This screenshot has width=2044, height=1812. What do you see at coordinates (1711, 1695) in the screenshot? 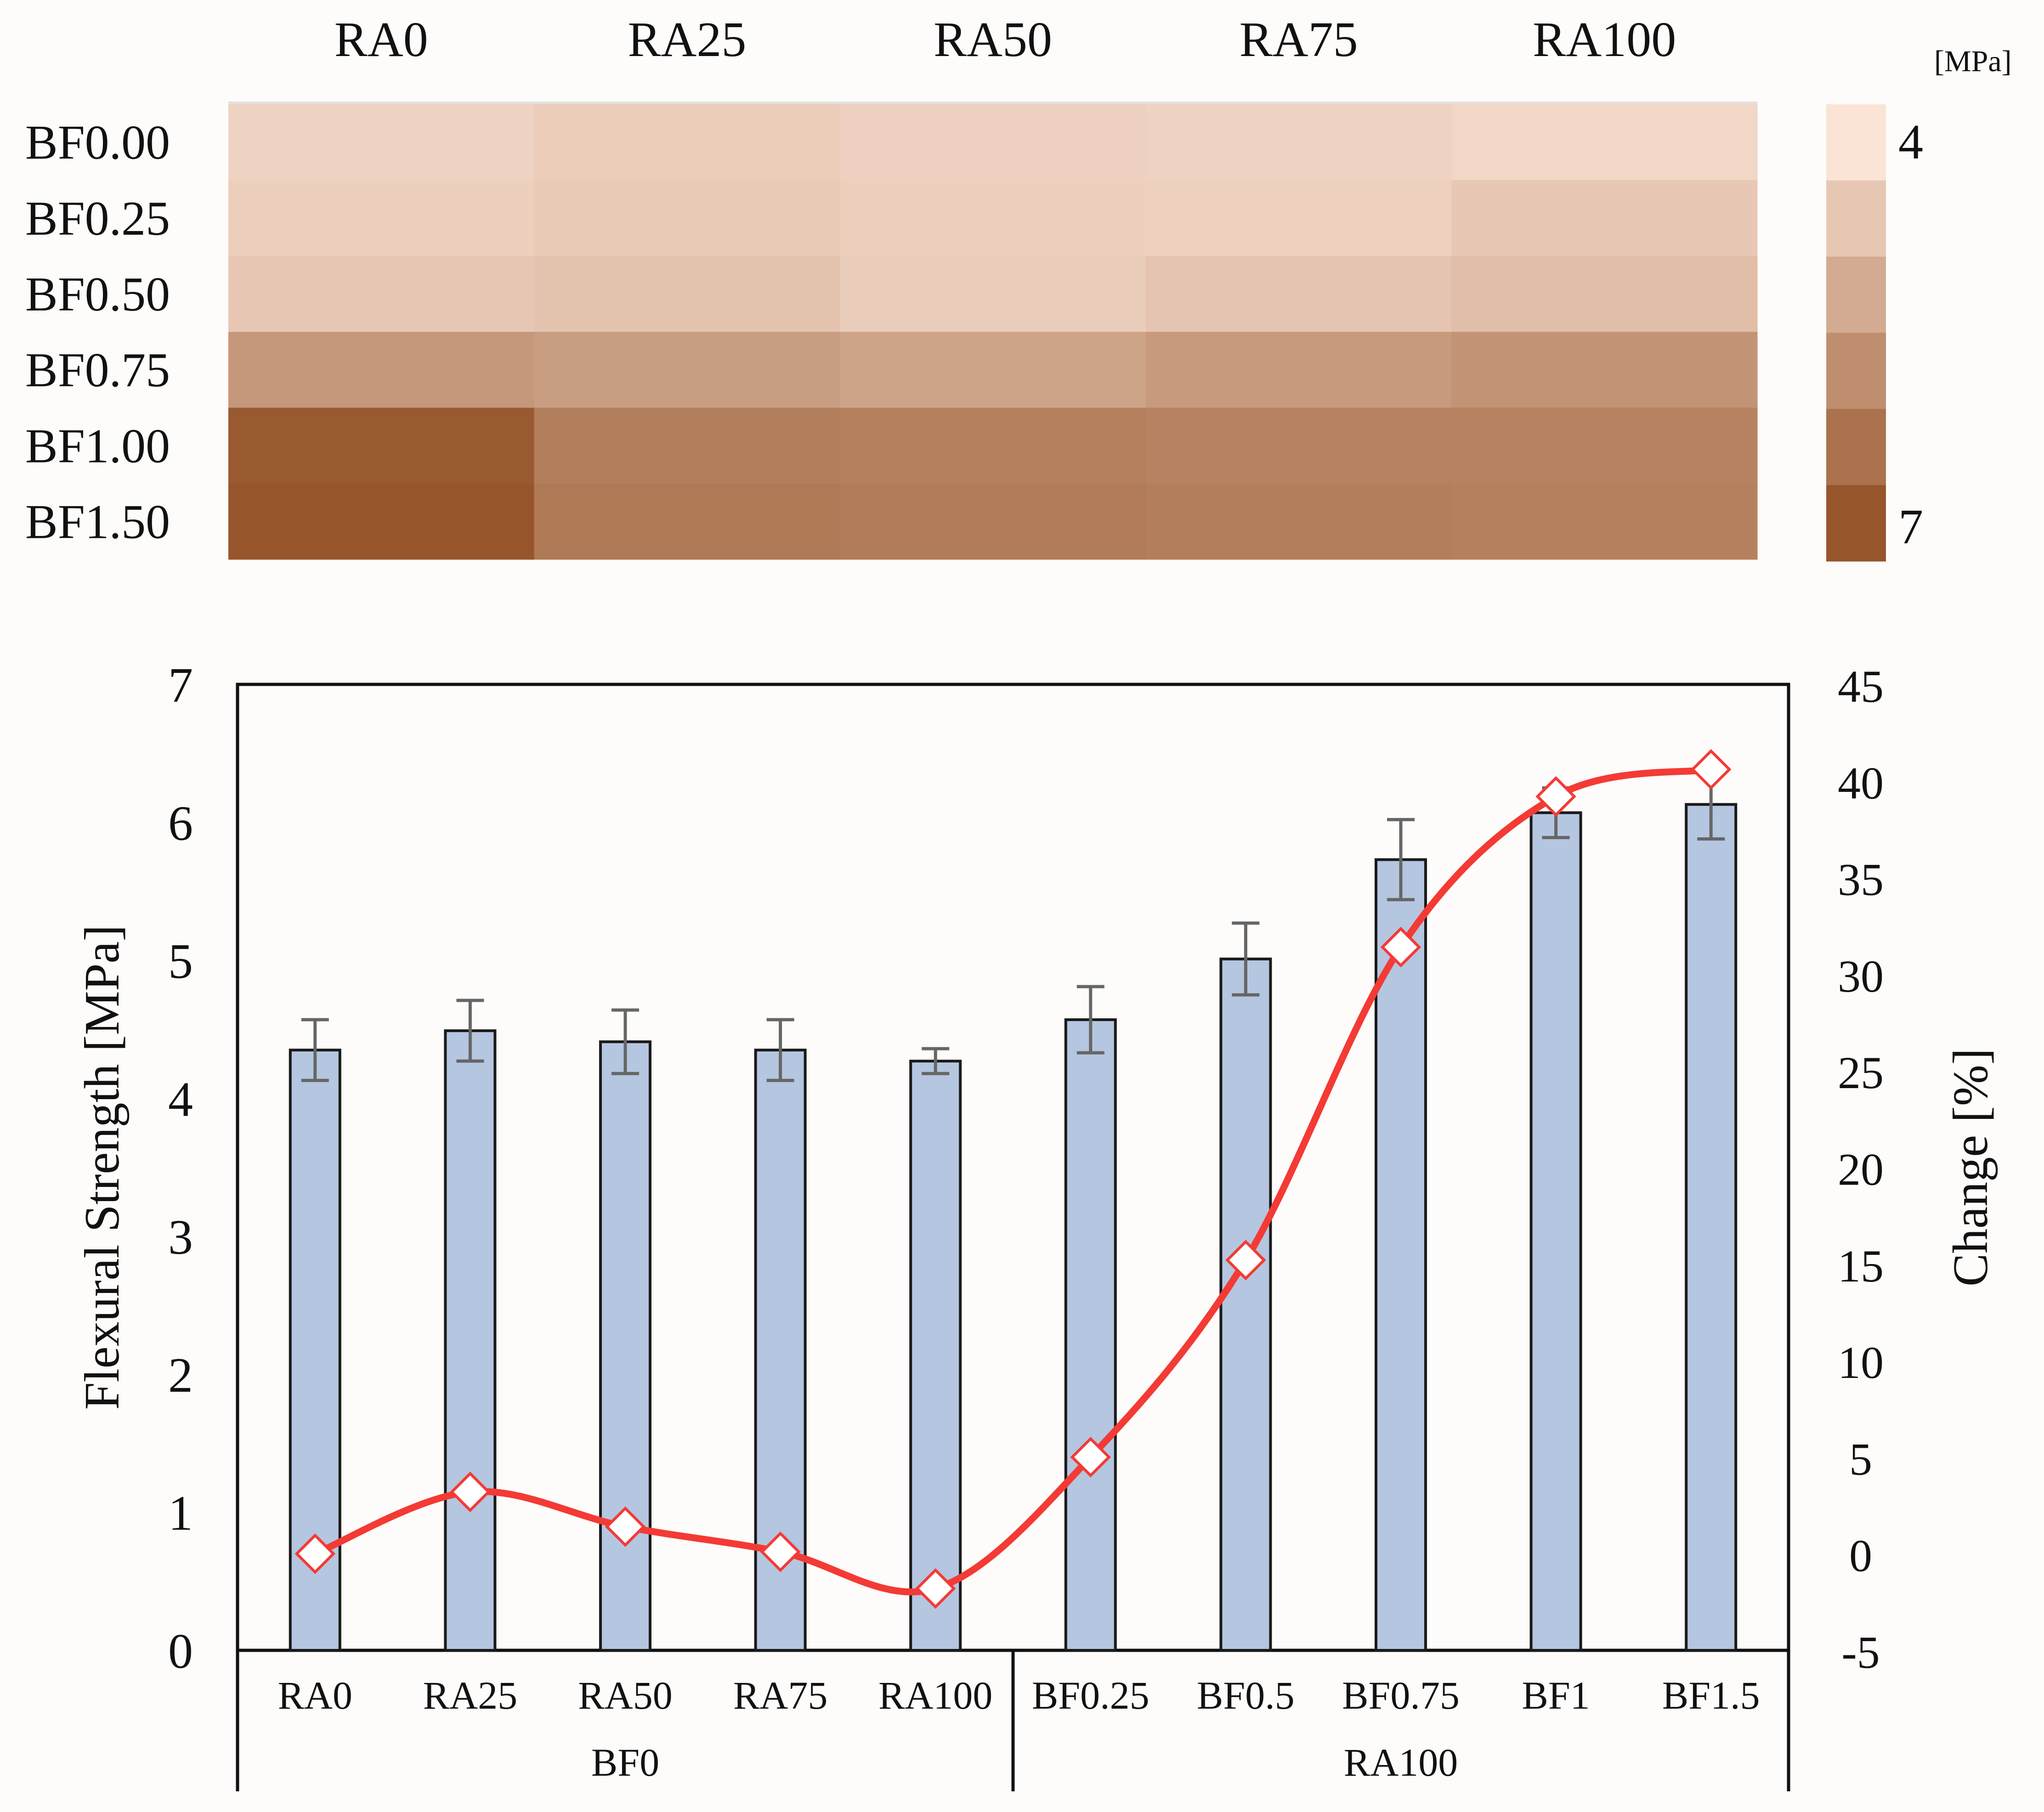
I see `x-axis-category-label: BF1.5` at bounding box center [1711, 1695].